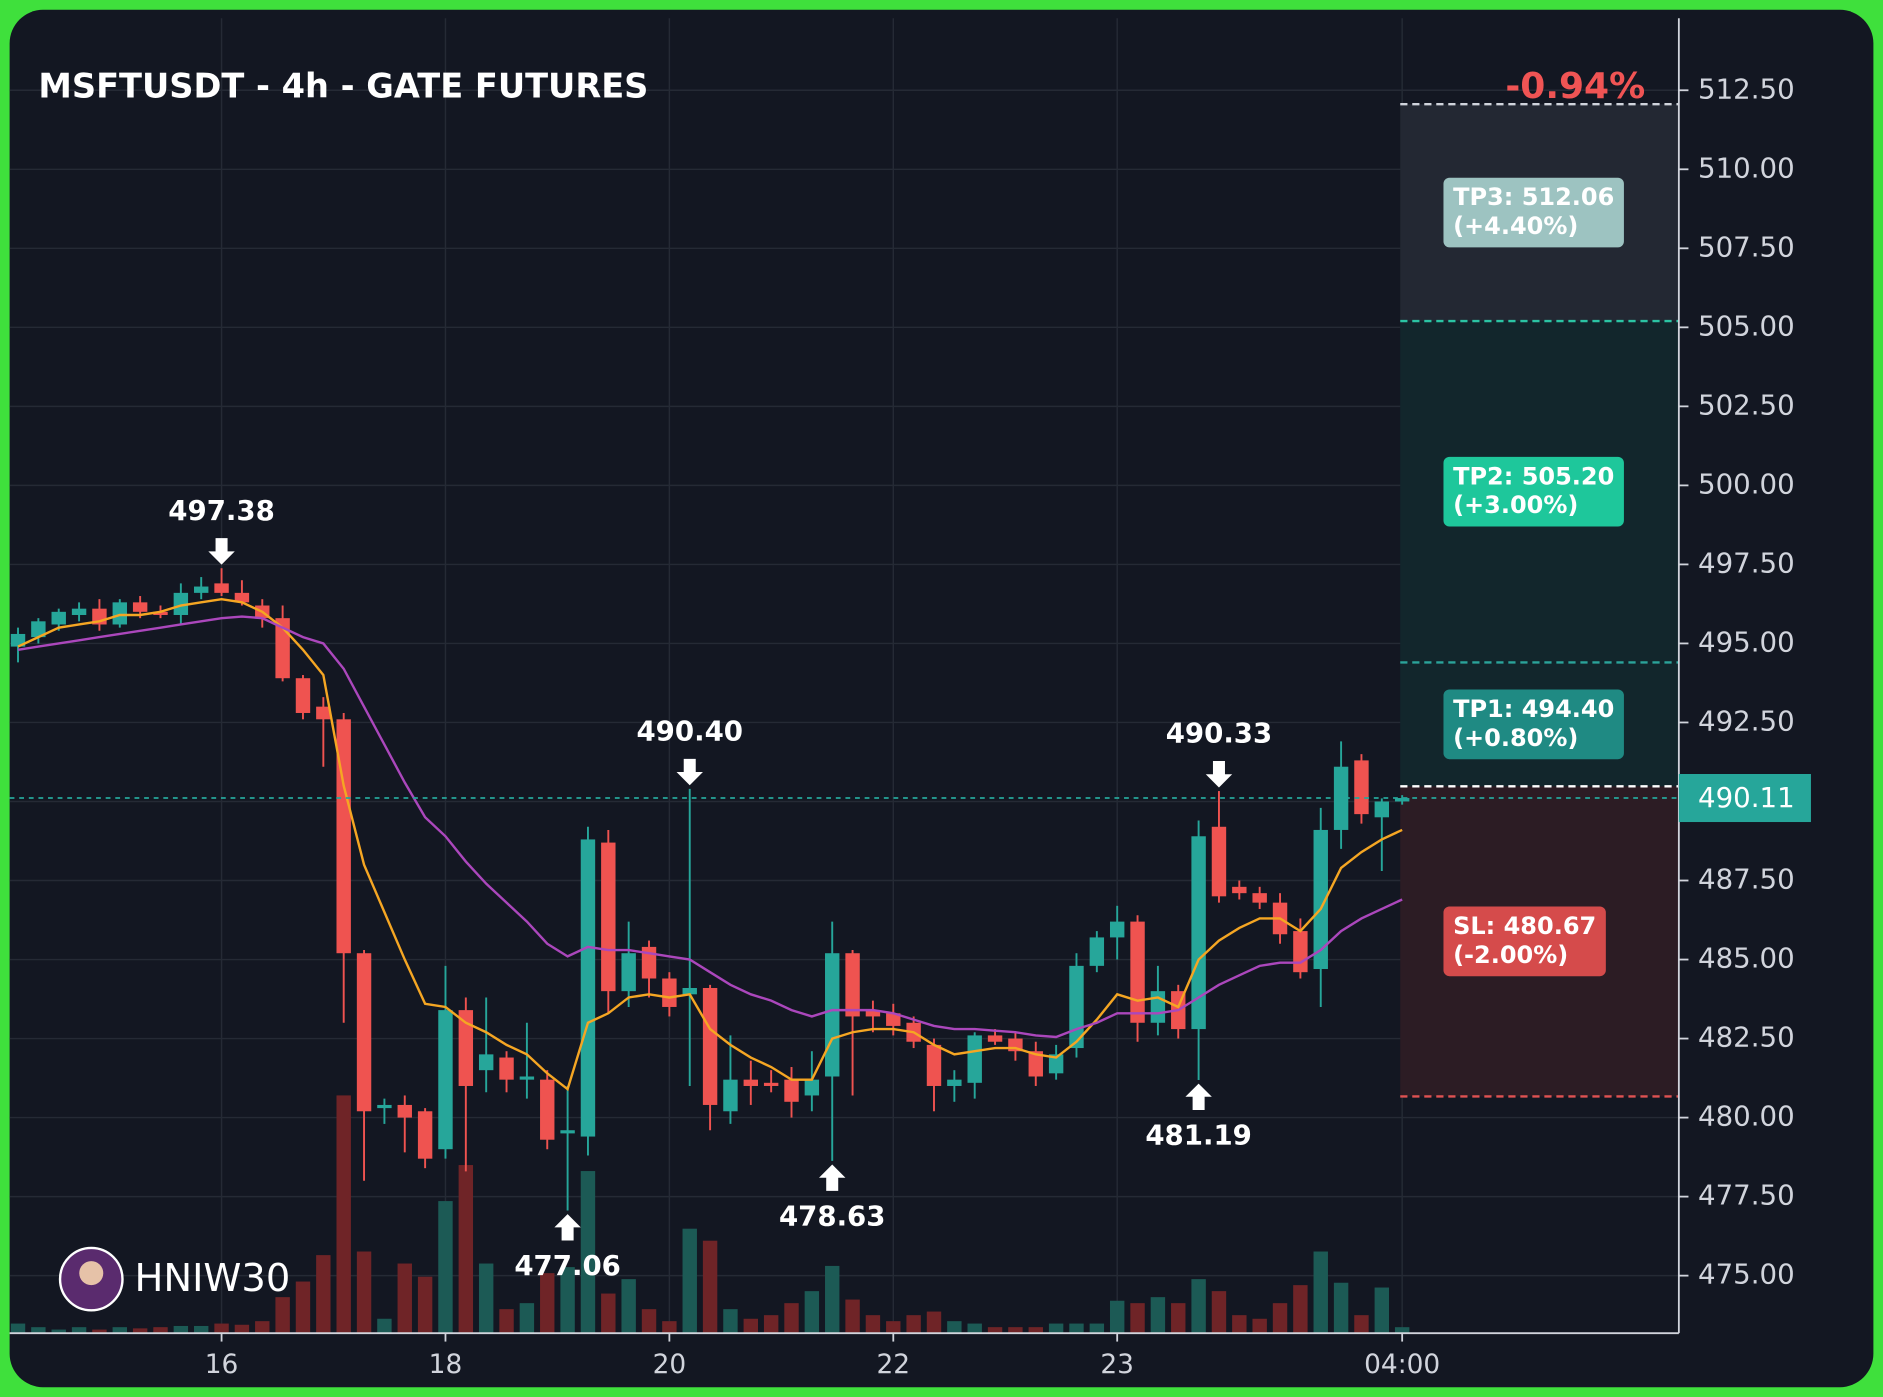 The width and height of the screenshot is (1883, 1397). Describe the element at coordinates (1746, 797) in the screenshot. I see `price-badge-label: 490.11` at that location.